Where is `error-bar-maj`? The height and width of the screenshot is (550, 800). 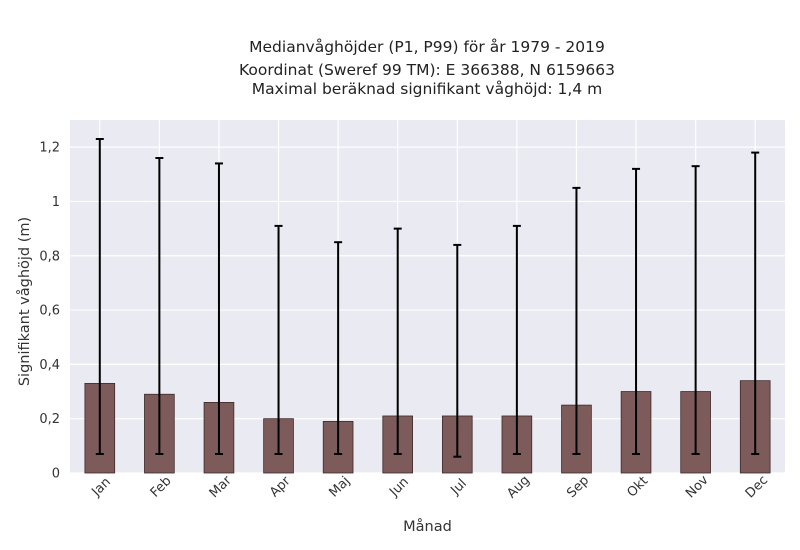 error-bar-maj is located at coordinates (338, 348).